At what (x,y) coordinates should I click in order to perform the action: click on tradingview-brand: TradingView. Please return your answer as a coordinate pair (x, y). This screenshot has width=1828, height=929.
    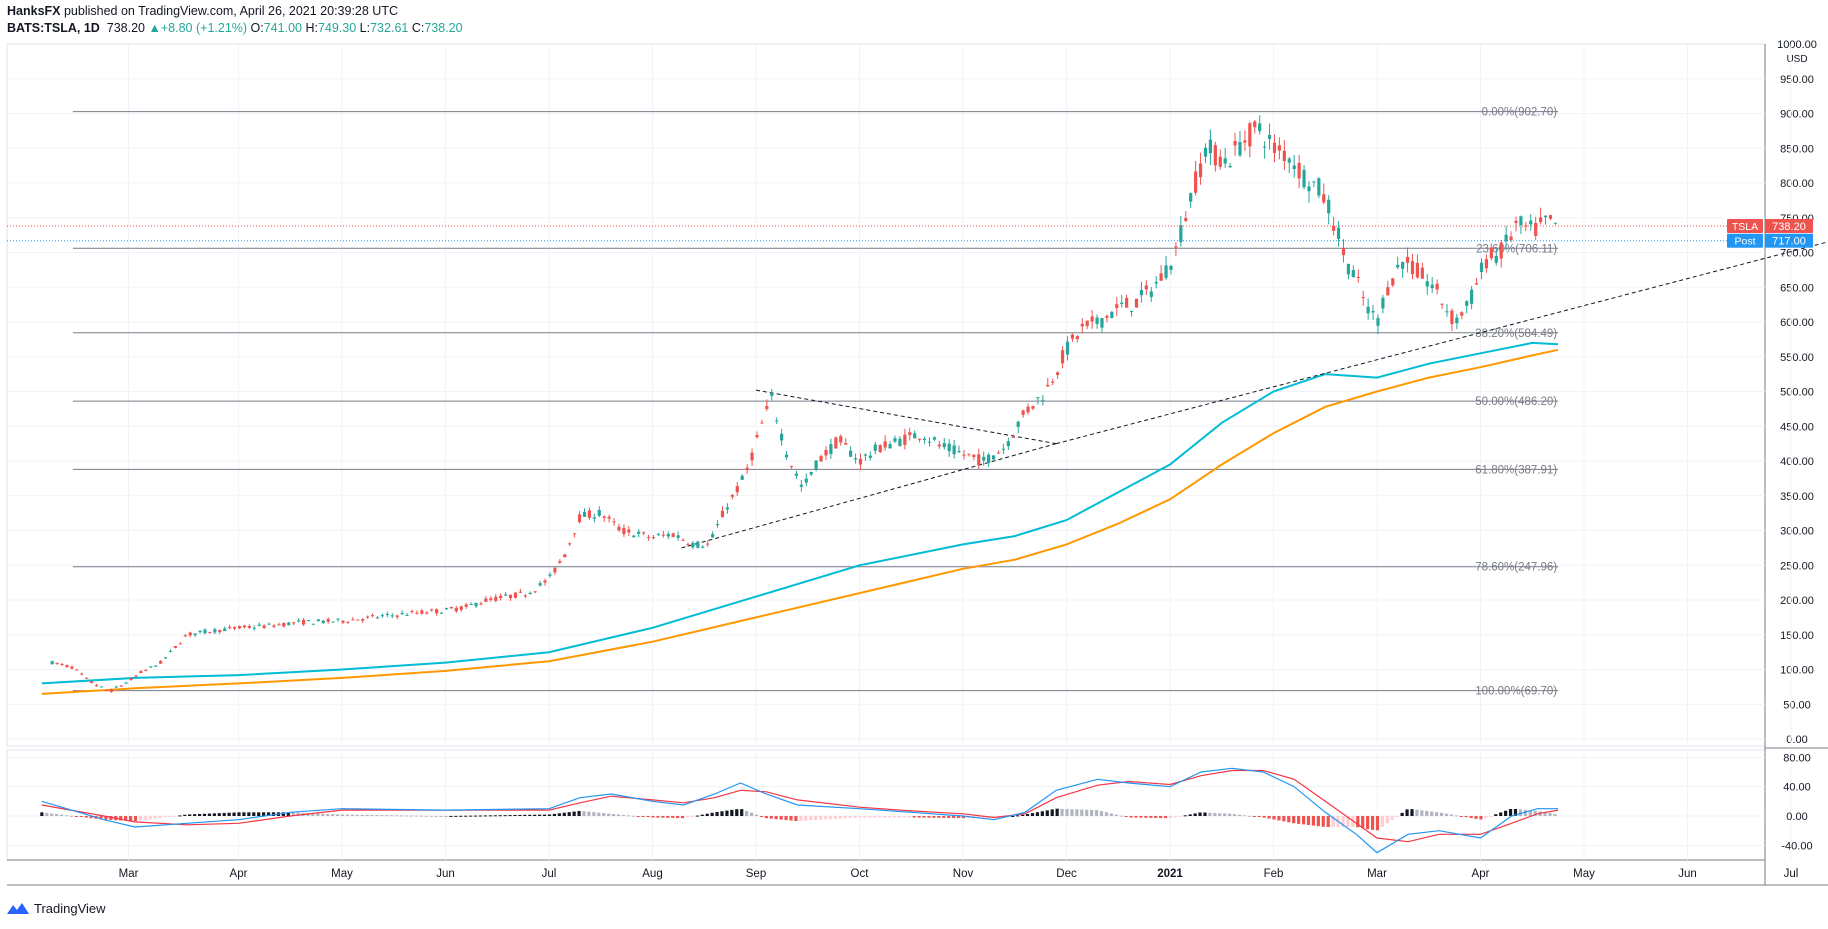
    Looking at the image, I should click on (56, 908).